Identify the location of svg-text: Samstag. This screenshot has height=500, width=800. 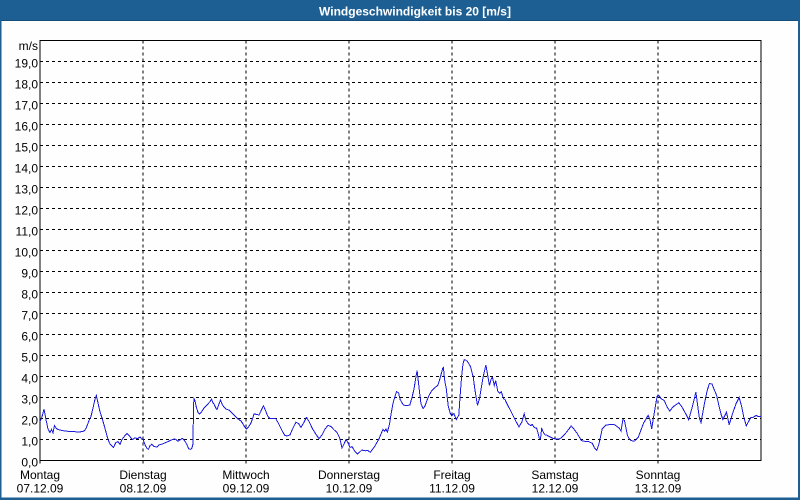
(554, 475).